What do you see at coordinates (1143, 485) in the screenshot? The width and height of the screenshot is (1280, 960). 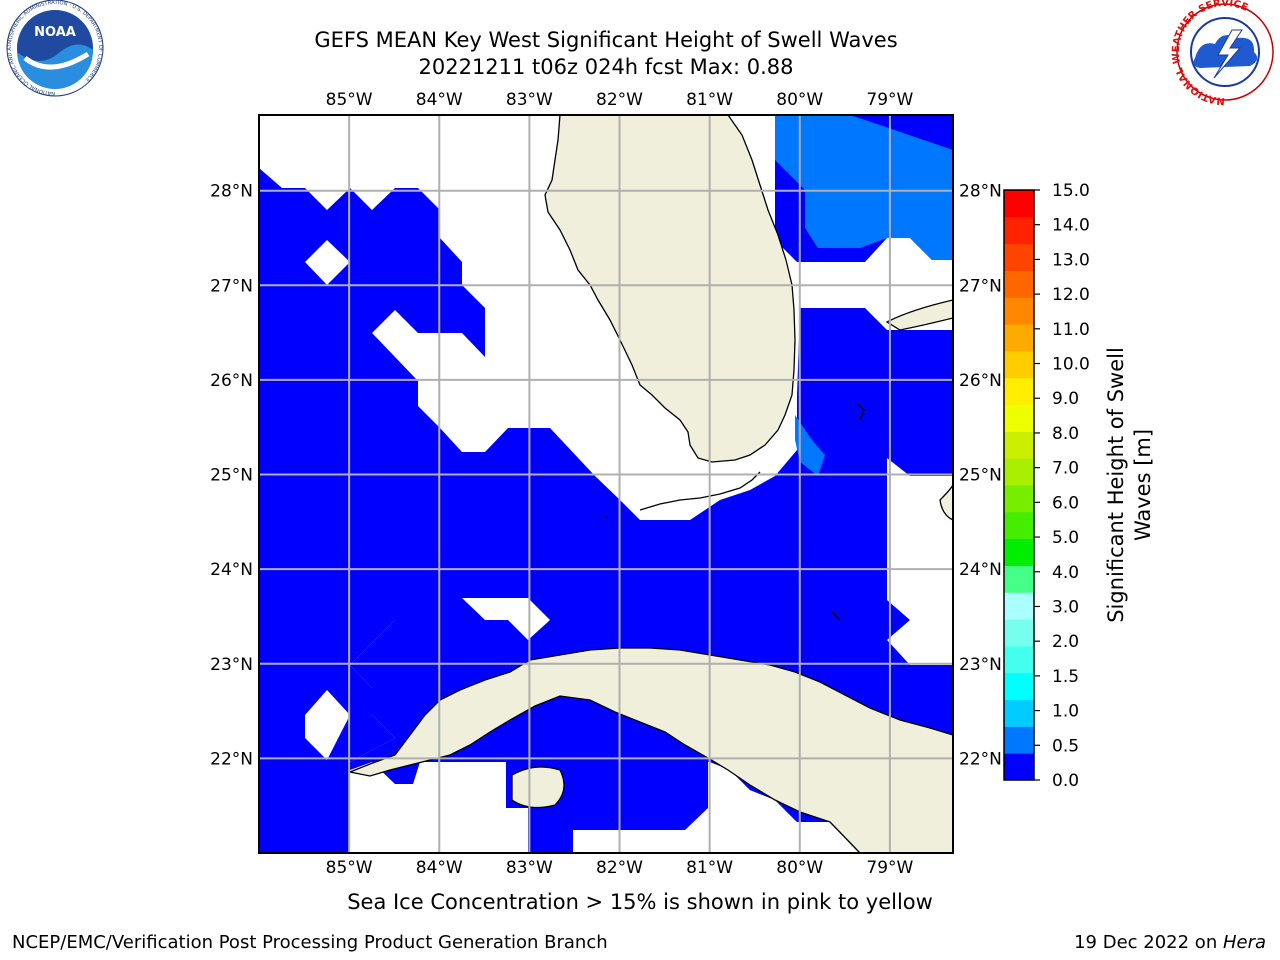 I see `colorbar-label-line2: Waves [m]` at bounding box center [1143, 485].